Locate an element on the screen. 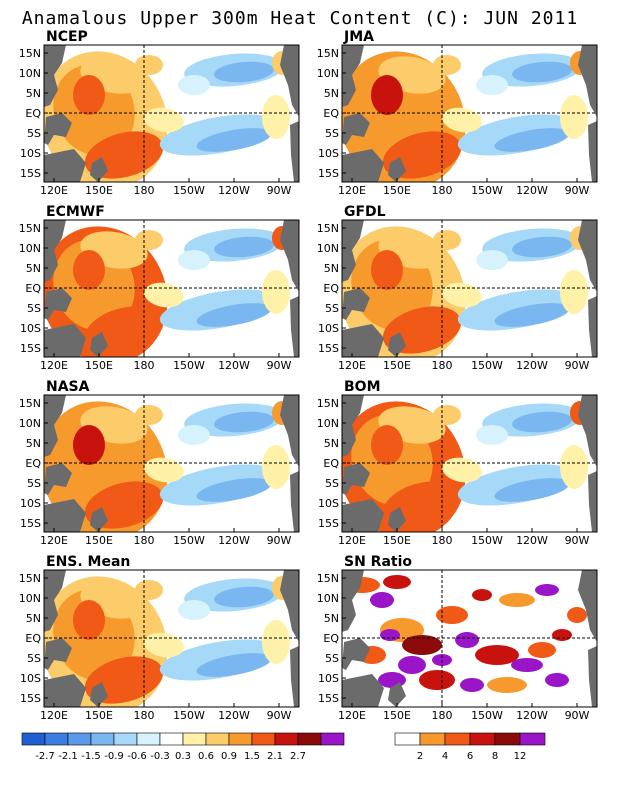 This screenshot has height=800, width=618. anomaly-colorbar-label: -0.9 is located at coordinates (114, 756).